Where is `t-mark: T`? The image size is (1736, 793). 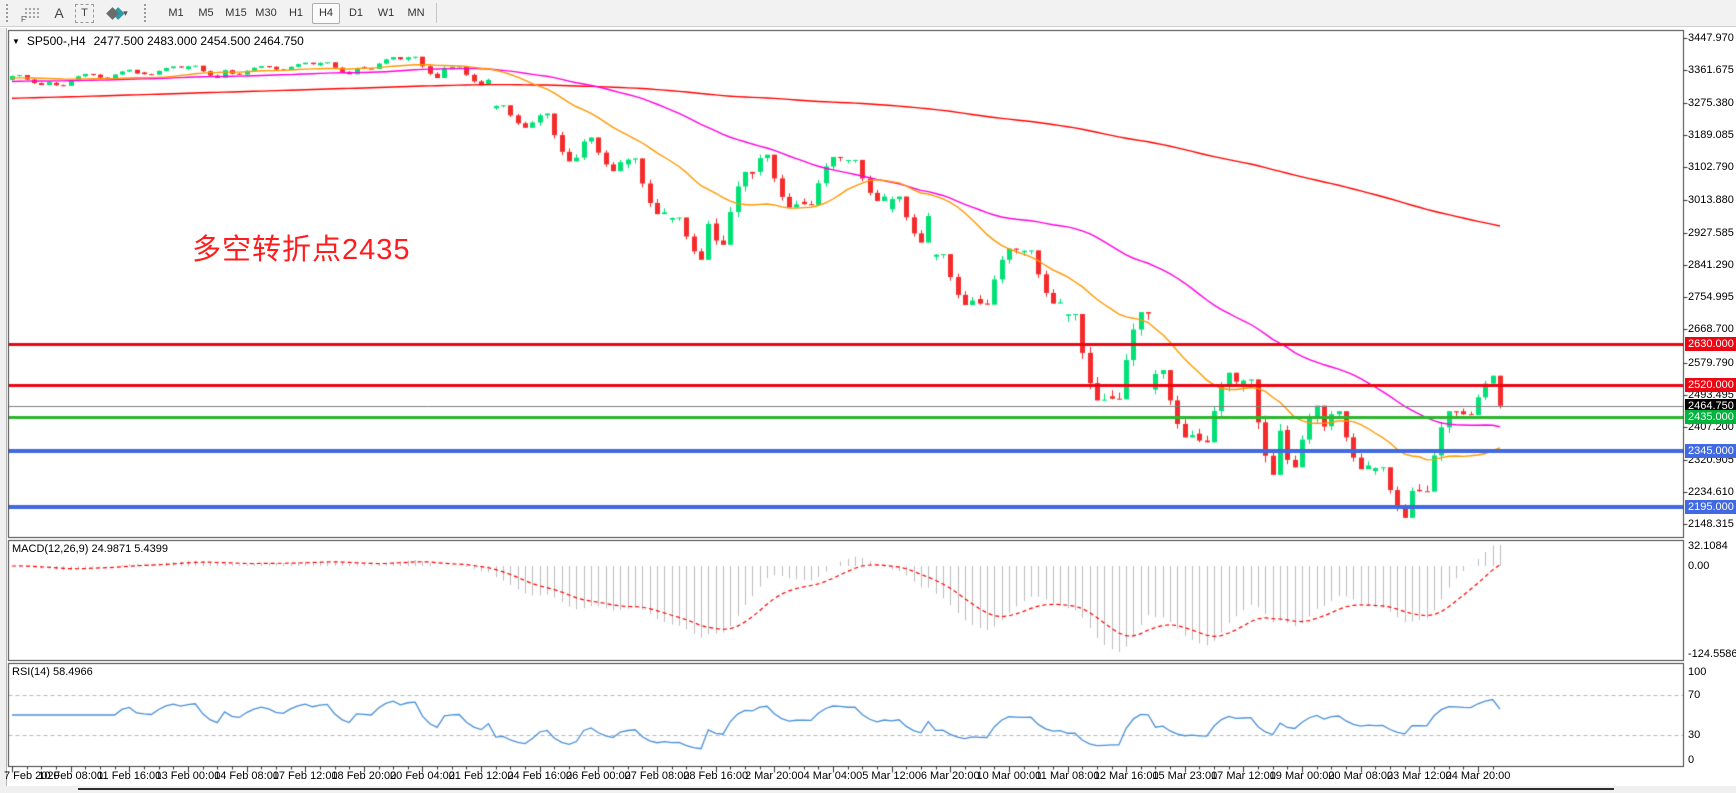
t-mark: T is located at coordinates (84, 13).